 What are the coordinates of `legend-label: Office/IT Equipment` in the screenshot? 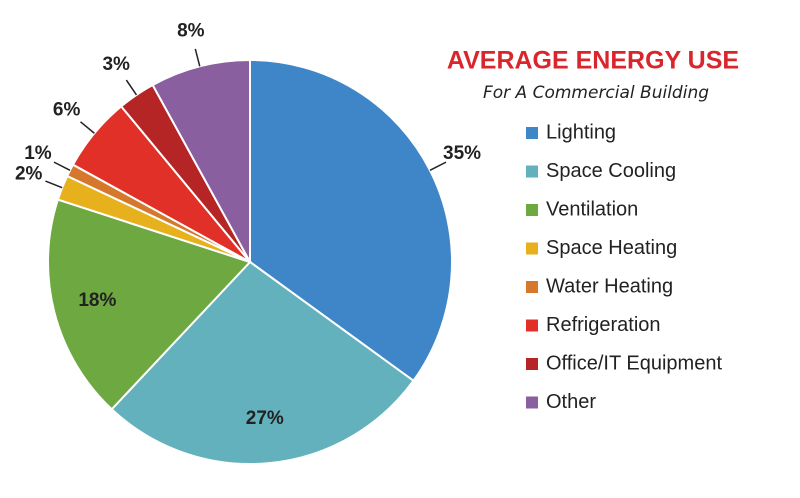 It's located at (634, 363).